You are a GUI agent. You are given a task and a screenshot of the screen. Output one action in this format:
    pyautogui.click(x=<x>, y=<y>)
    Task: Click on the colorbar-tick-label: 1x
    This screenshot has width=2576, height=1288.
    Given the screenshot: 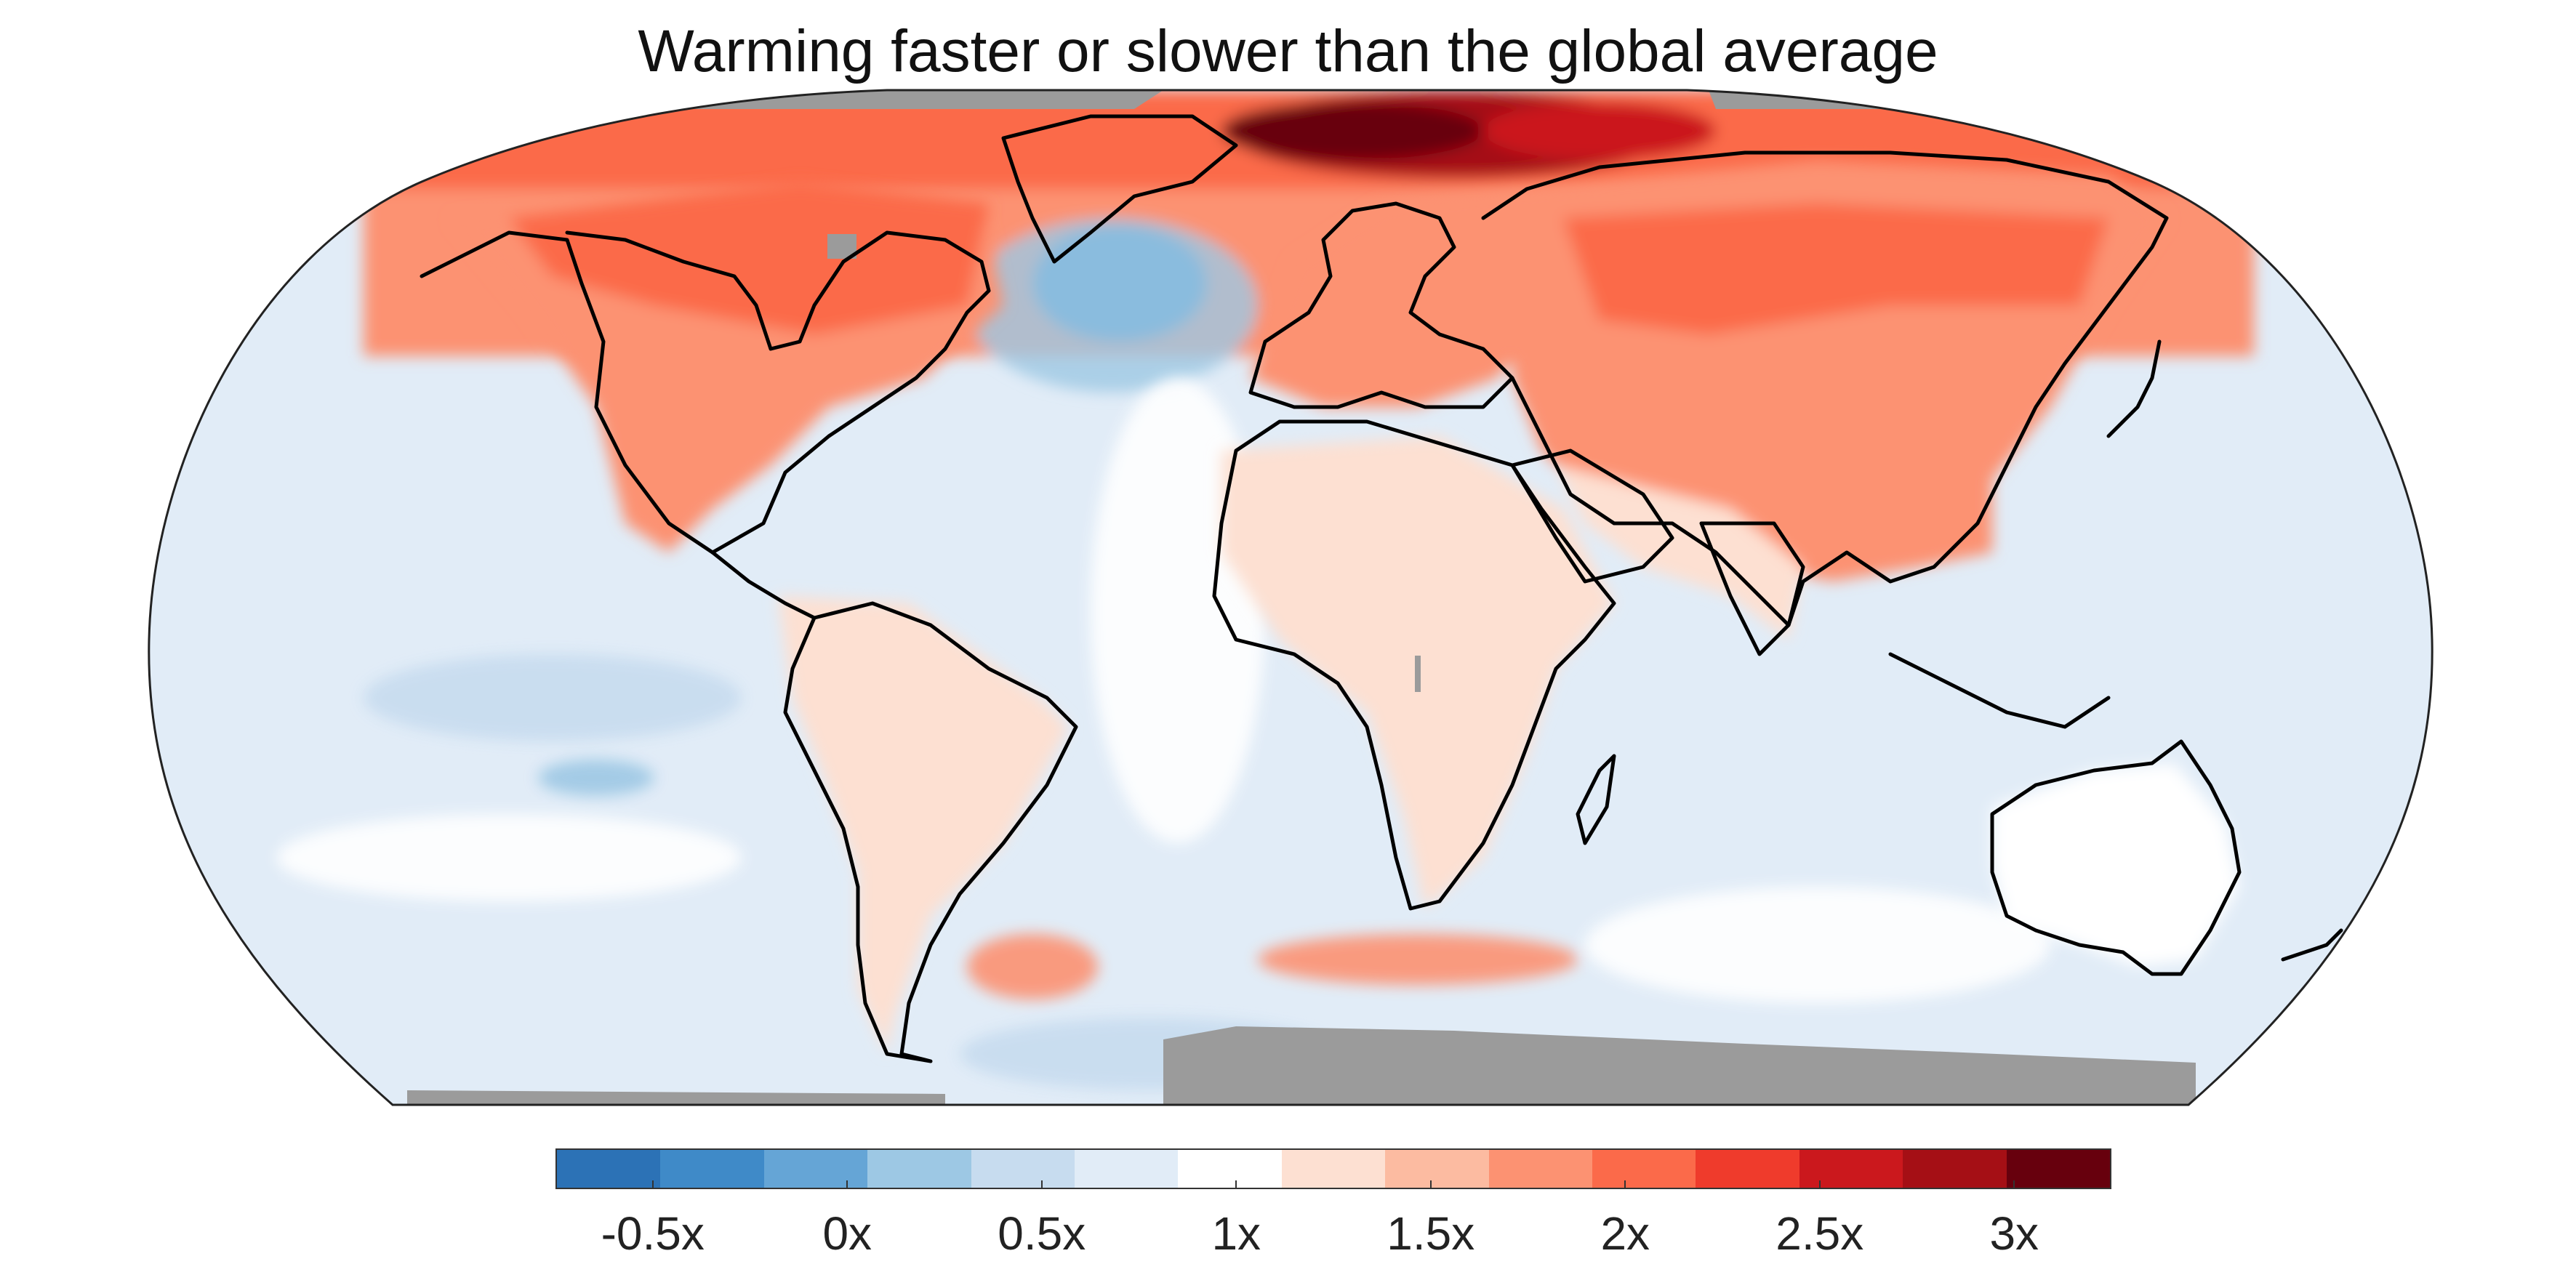 What is the action you would take?
    pyautogui.click(x=1236, y=1233)
    